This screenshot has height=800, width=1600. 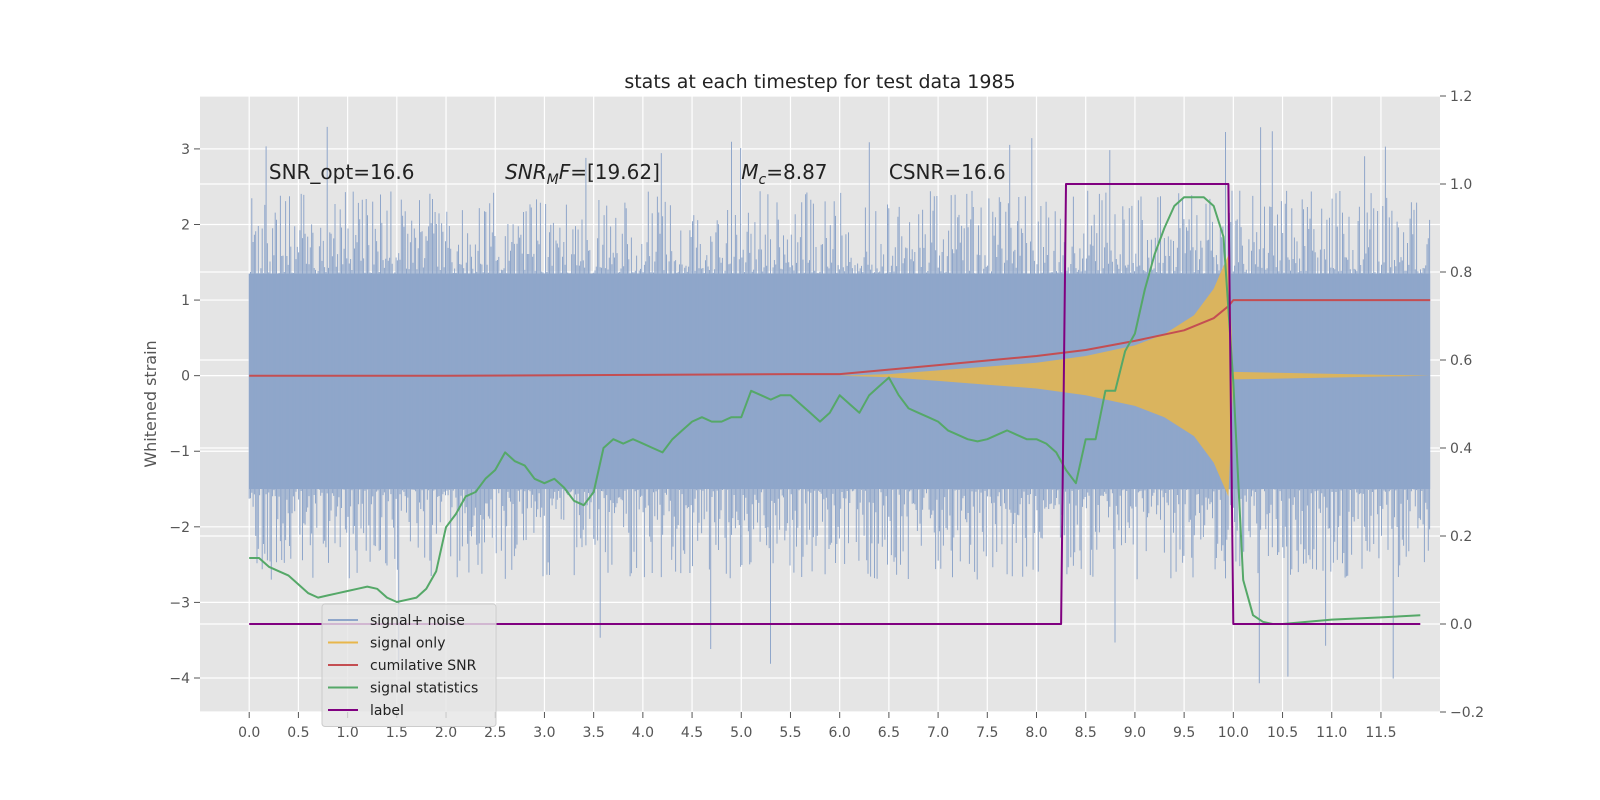 I want to click on legend-label: cumilative SNR, so click(x=423, y=666).